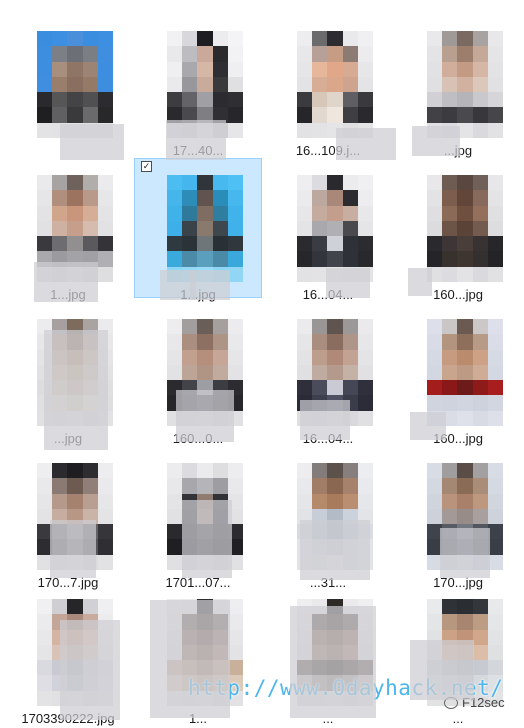 Image resolution: width=524 pixels, height=728 pixels. Describe the element at coordinates (146, 166) in the screenshot. I see `selection-checkbox: ✓` at that location.